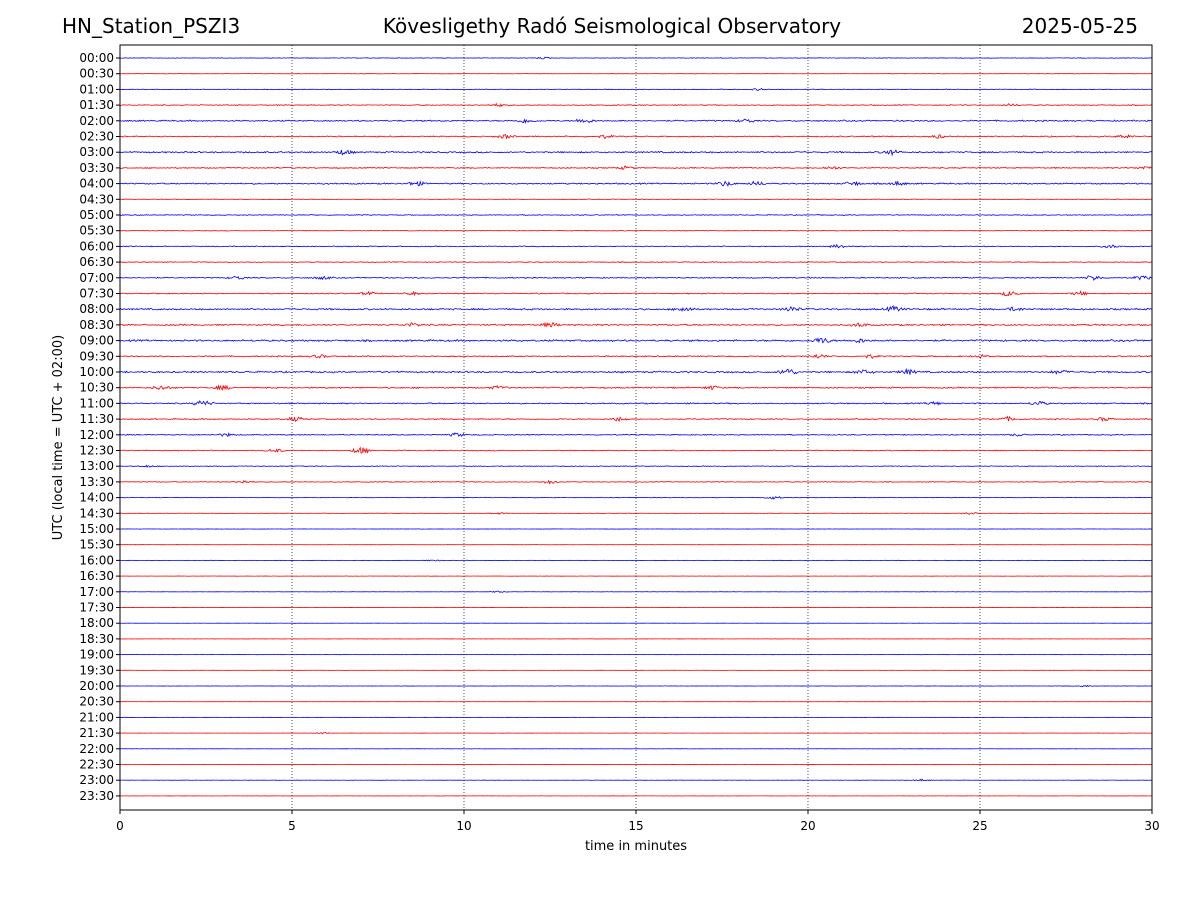  Describe the element at coordinates (96, 765) in the screenshot. I see `y-tick-label: 22:30` at that location.